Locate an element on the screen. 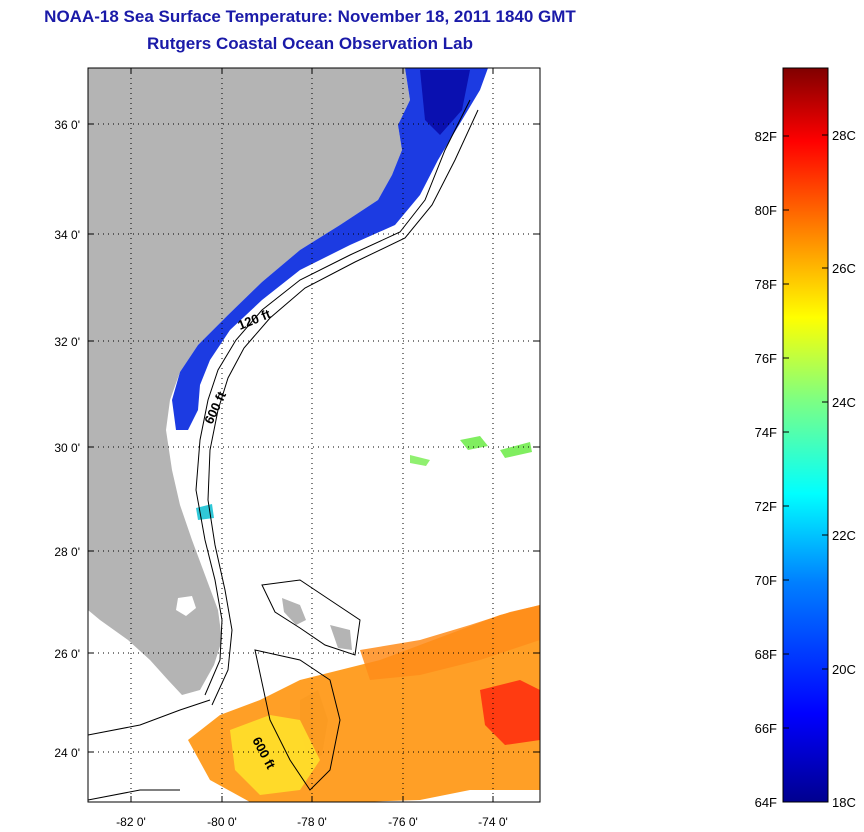  lat-tick-label: 32 0' is located at coordinates (67, 342).